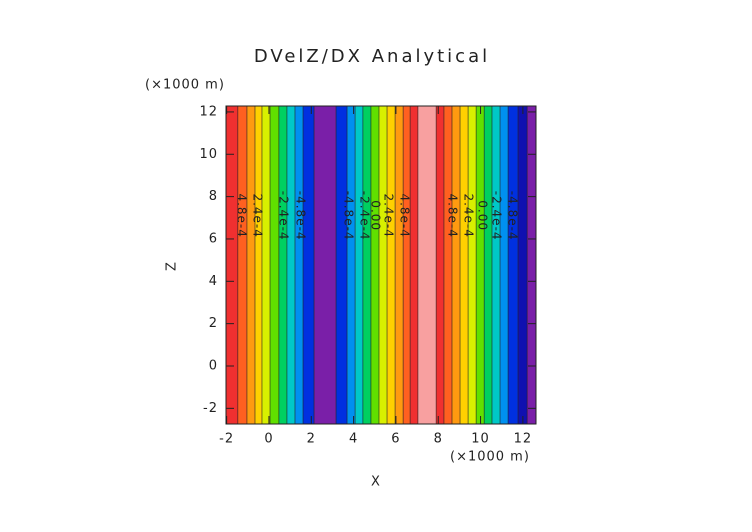  Describe the element at coordinates (523, 439) in the screenshot. I see `x-tick-label: 12` at that location.